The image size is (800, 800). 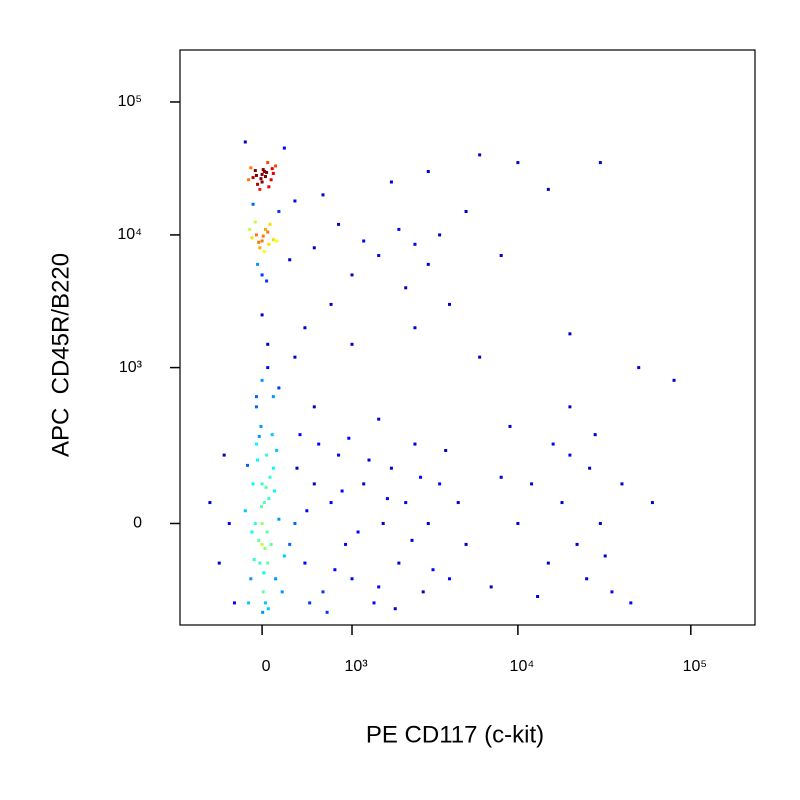 I want to click on x-tick-label: 10⁴, so click(x=522, y=666).